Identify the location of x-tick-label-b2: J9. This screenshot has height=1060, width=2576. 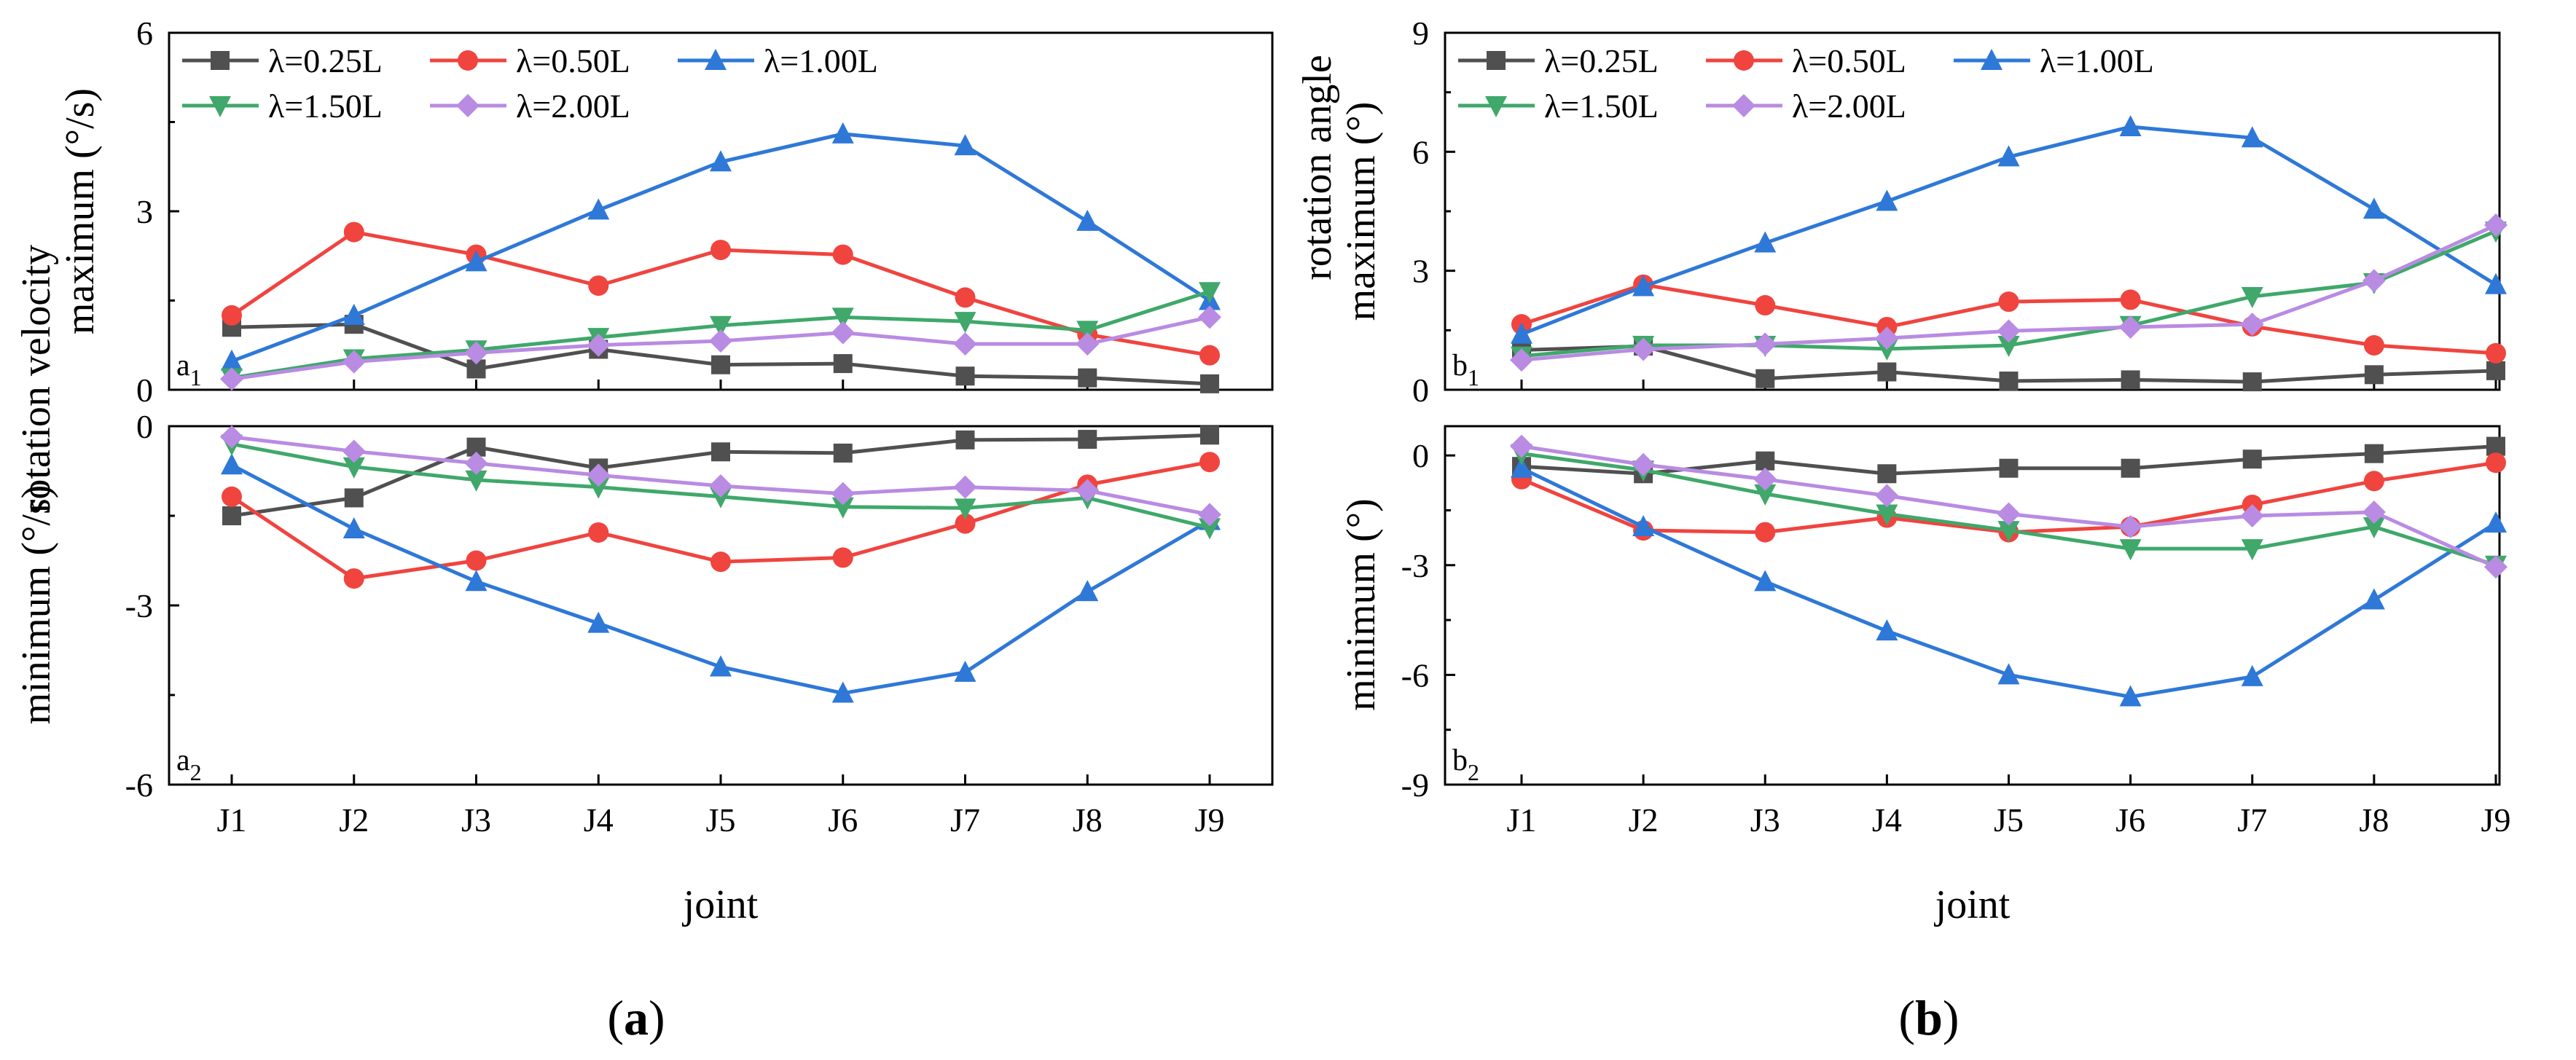
(2496, 820).